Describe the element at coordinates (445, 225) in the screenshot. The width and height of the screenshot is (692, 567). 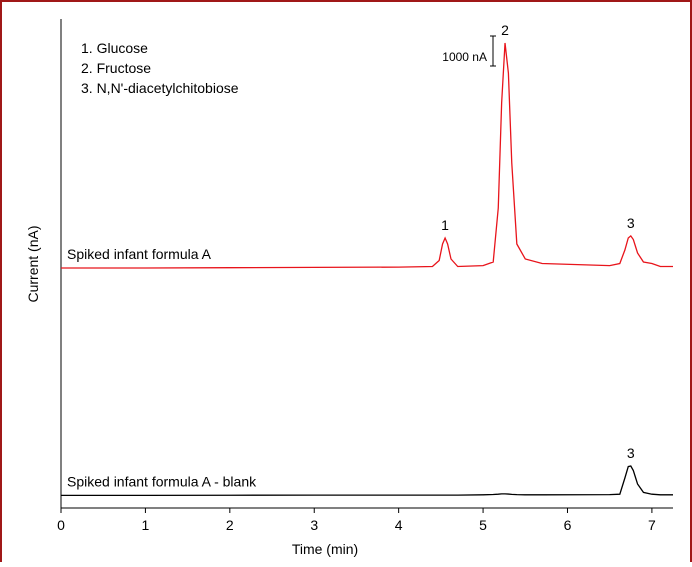
I see `peak-label: 1` at that location.